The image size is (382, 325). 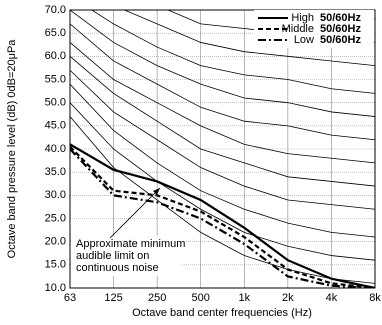 What do you see at coordinates (55, 172) in the screenshot?
I see `y-tick-label: 35.0` at bounding box center [55, 172].